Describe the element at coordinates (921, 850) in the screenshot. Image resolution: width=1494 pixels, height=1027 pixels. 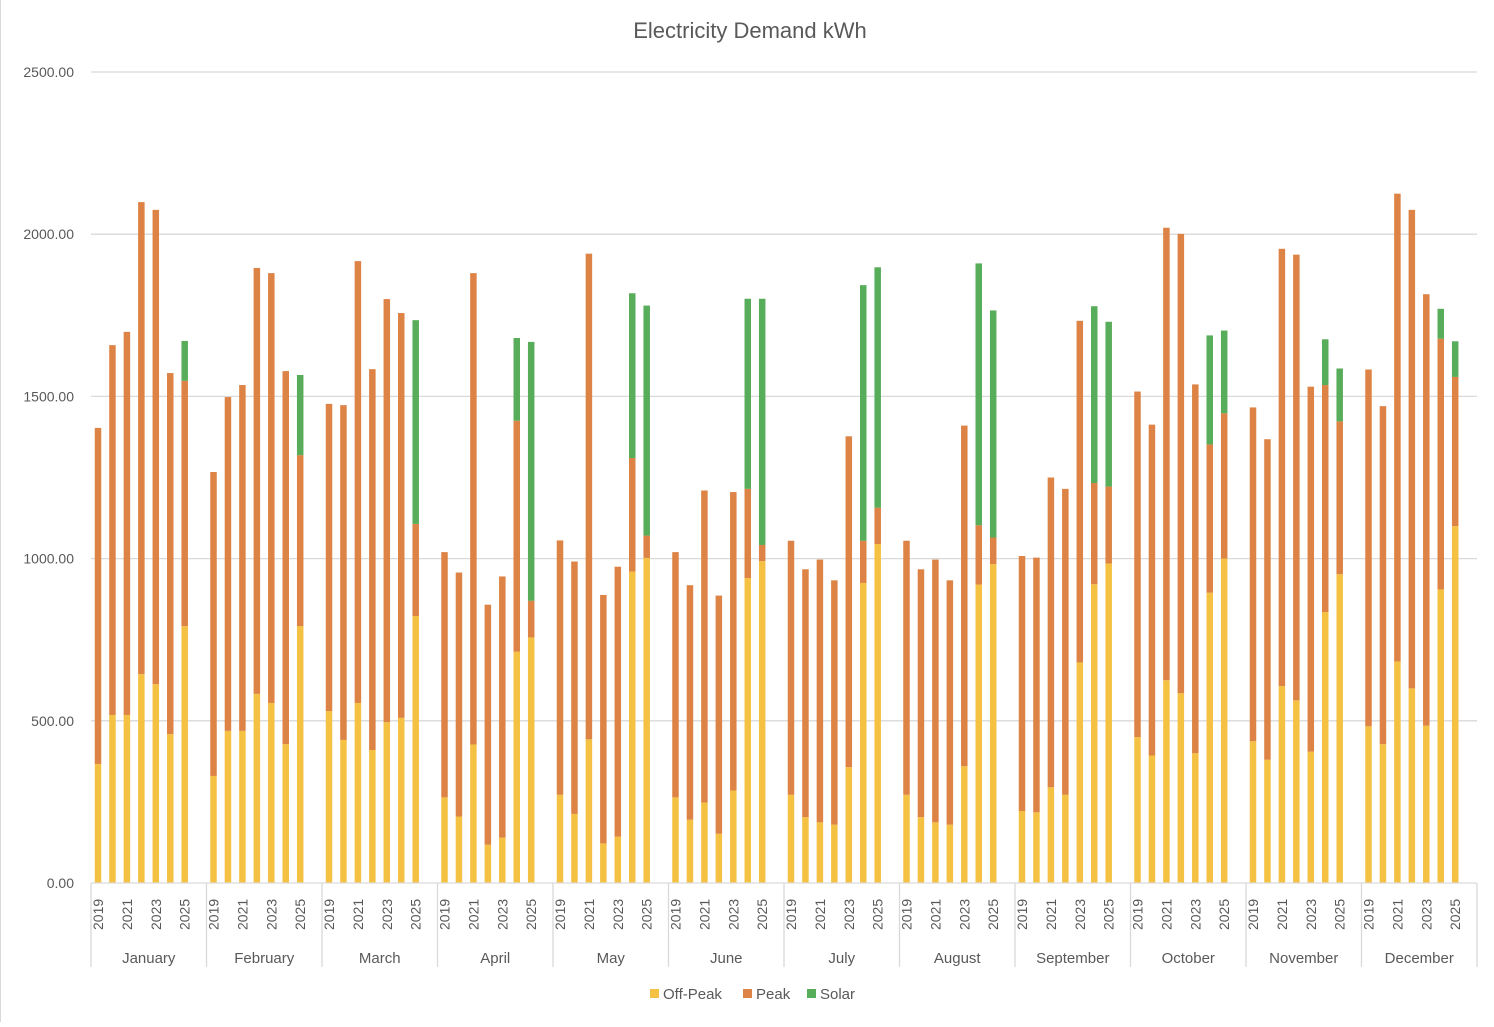
I see `bar-off-peak-august-2020` at that location.